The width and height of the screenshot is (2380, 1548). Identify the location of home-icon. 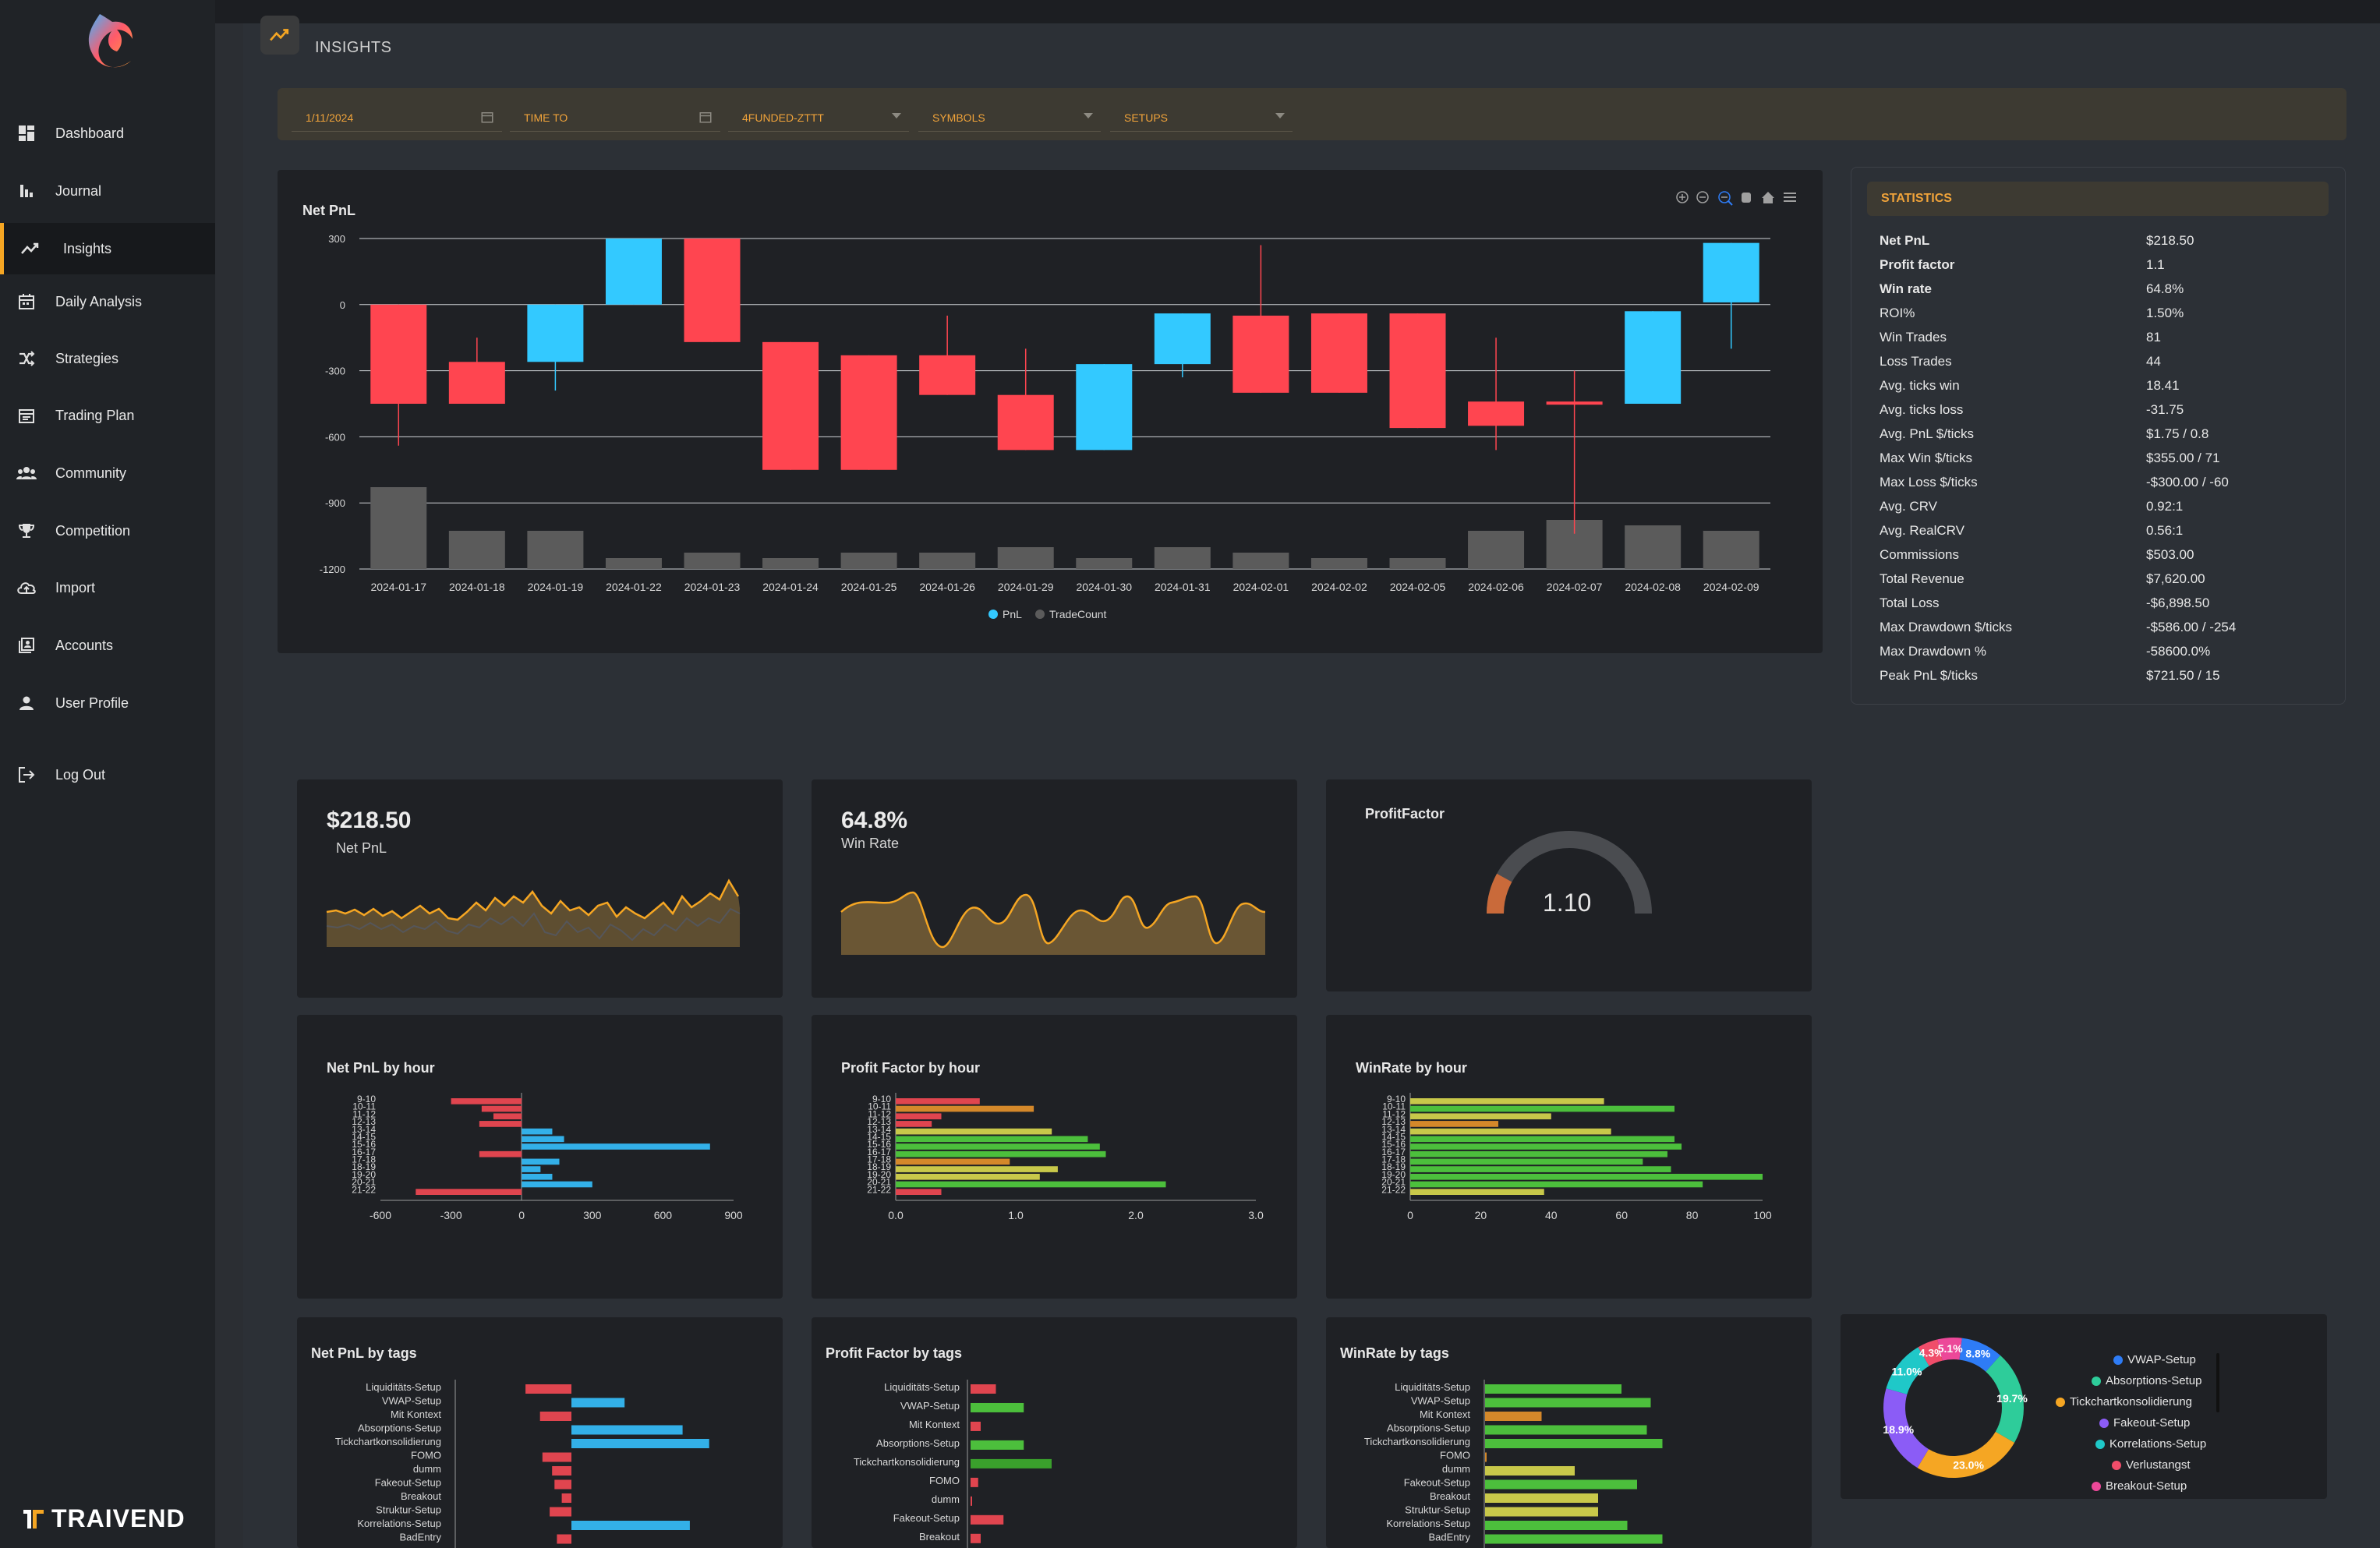
(1768, 197).